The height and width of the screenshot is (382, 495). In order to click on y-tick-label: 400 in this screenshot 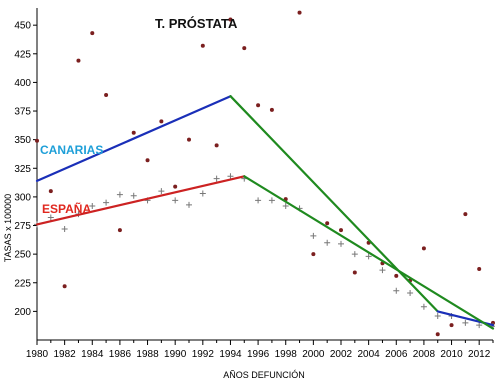, I will do `click(22, 83)`.